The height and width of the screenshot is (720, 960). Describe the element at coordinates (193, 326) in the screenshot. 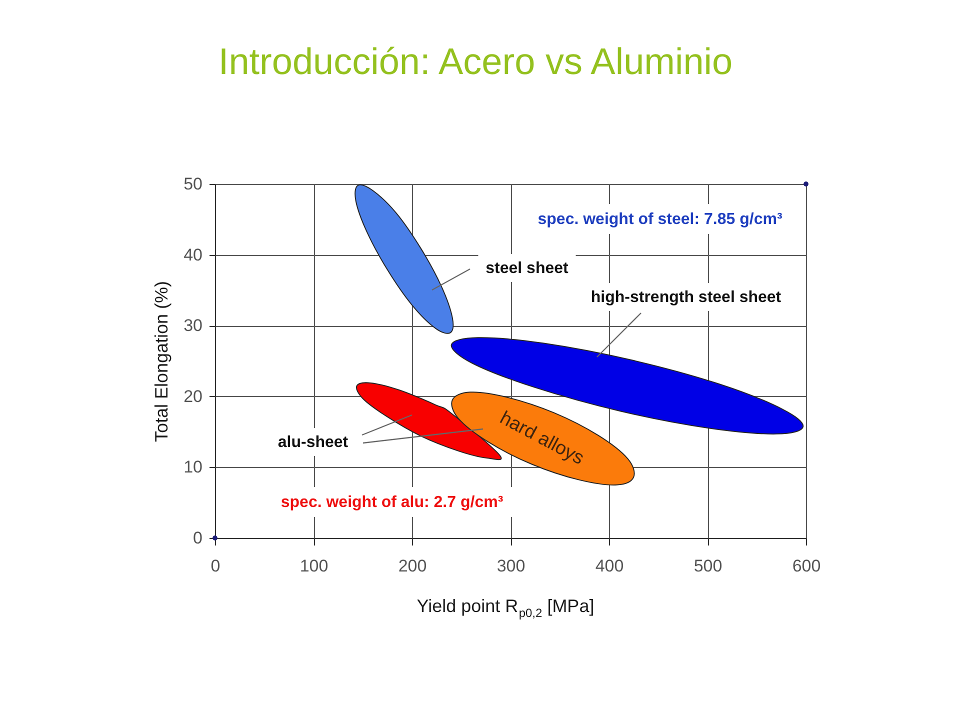

I see `y-tick-label: 30` at that location.